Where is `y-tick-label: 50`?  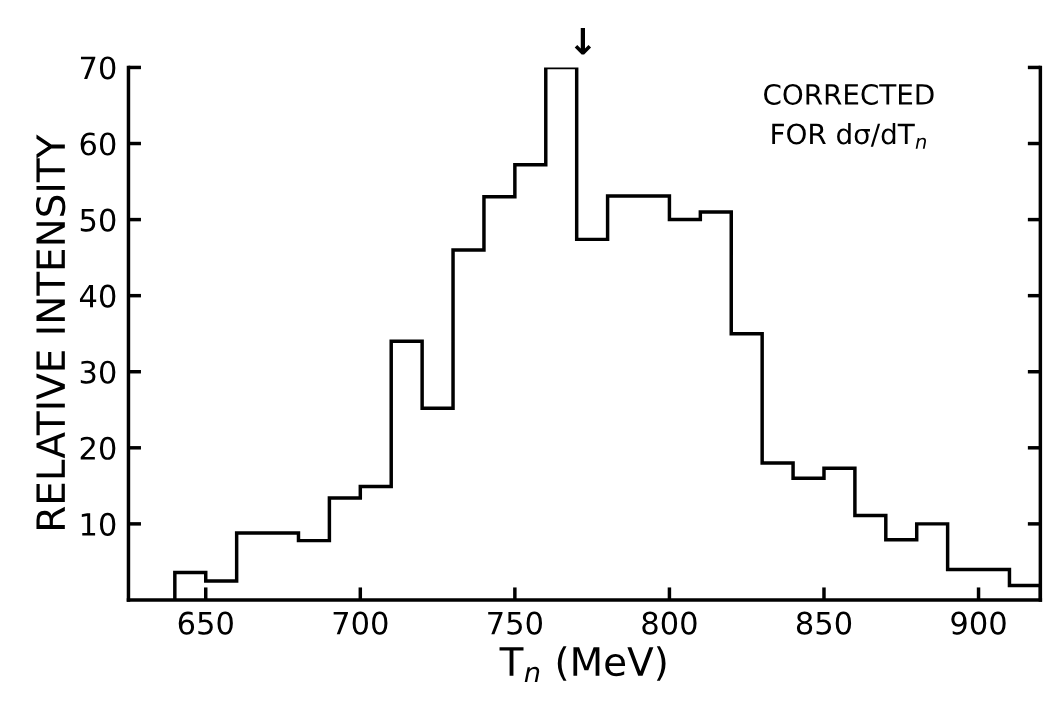
y-tick-label: 50 is located at coordinates (98, 220).